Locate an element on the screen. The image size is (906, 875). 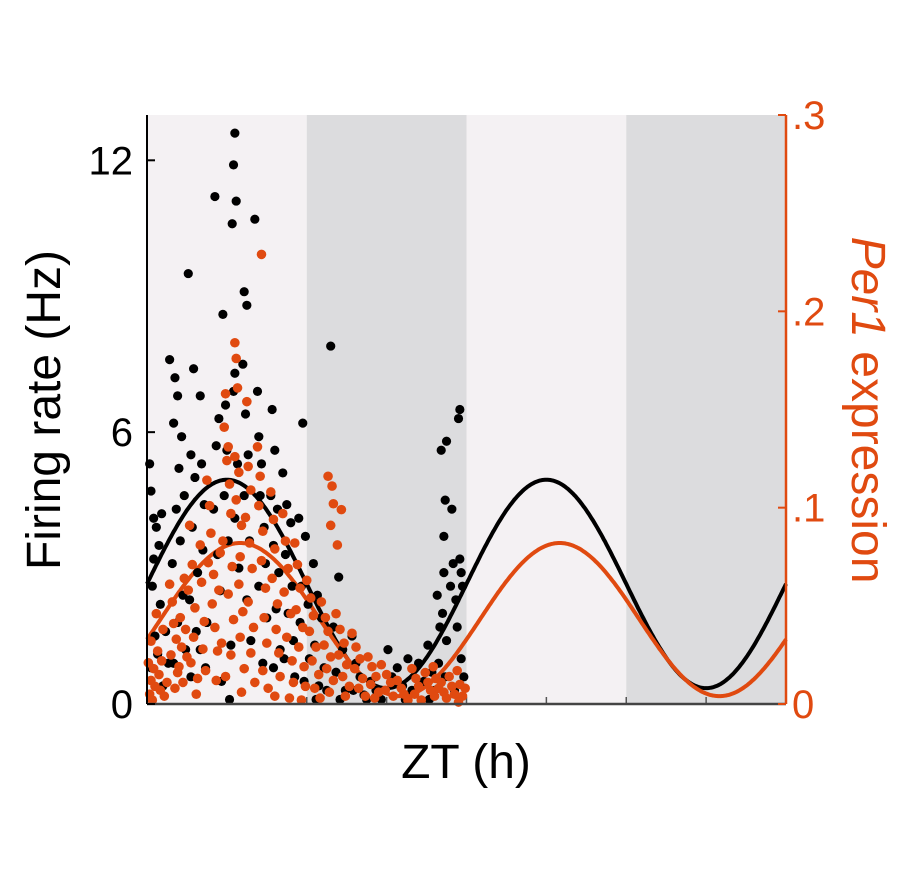
dark-phase-band is located at coordinates (386, 409).